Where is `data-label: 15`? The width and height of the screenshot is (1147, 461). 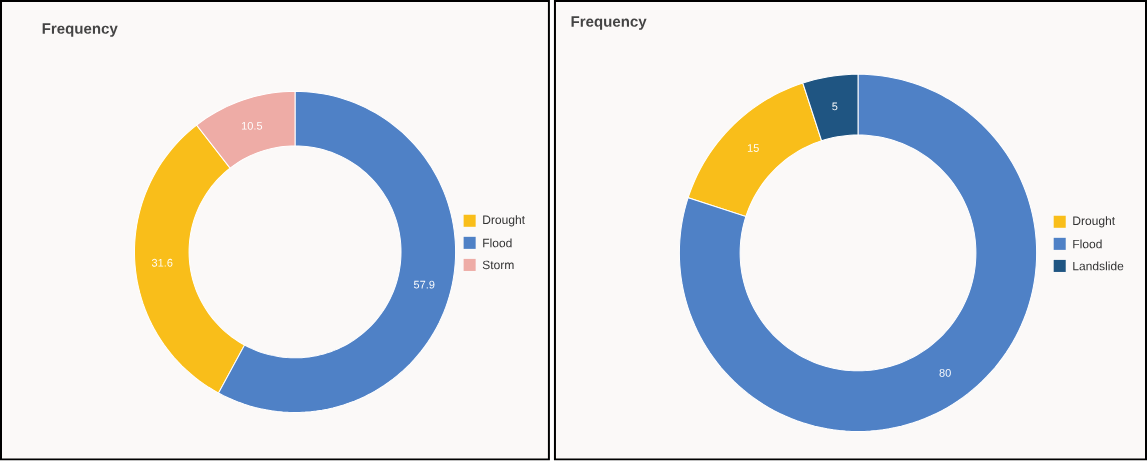 data-label: 15 is located at coordinates (753, 148).